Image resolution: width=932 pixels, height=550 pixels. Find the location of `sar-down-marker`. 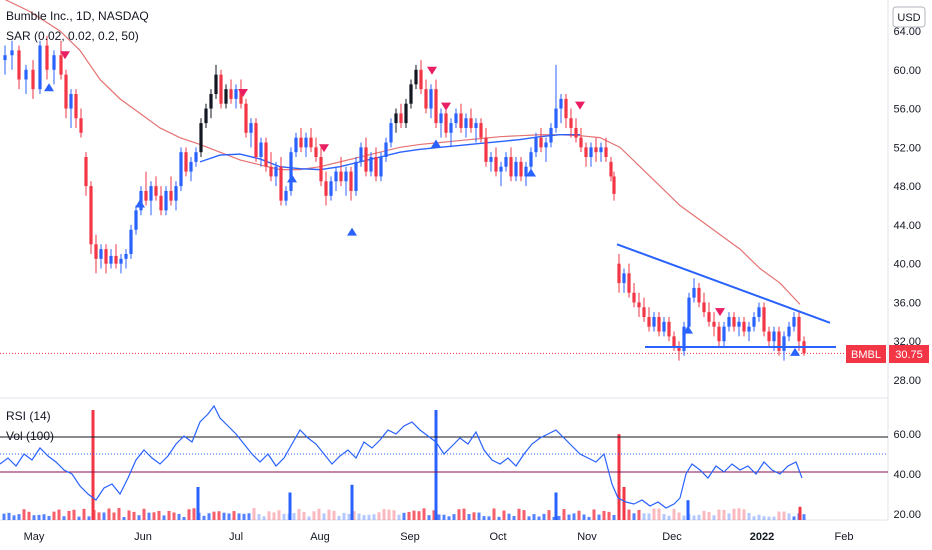

sar-down-marker is located at coordinates (580, 105).